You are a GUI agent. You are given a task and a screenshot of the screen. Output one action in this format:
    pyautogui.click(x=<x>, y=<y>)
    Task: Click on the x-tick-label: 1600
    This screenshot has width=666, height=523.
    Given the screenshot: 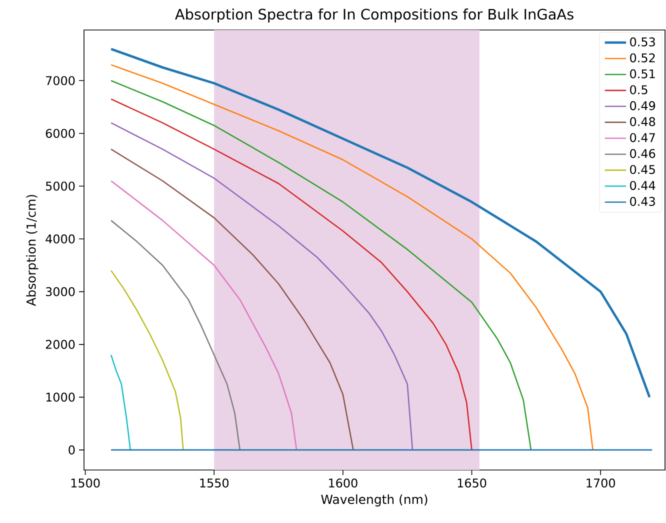 What is the action you would take?
    pyautogui.click(x=343, y=483)
    